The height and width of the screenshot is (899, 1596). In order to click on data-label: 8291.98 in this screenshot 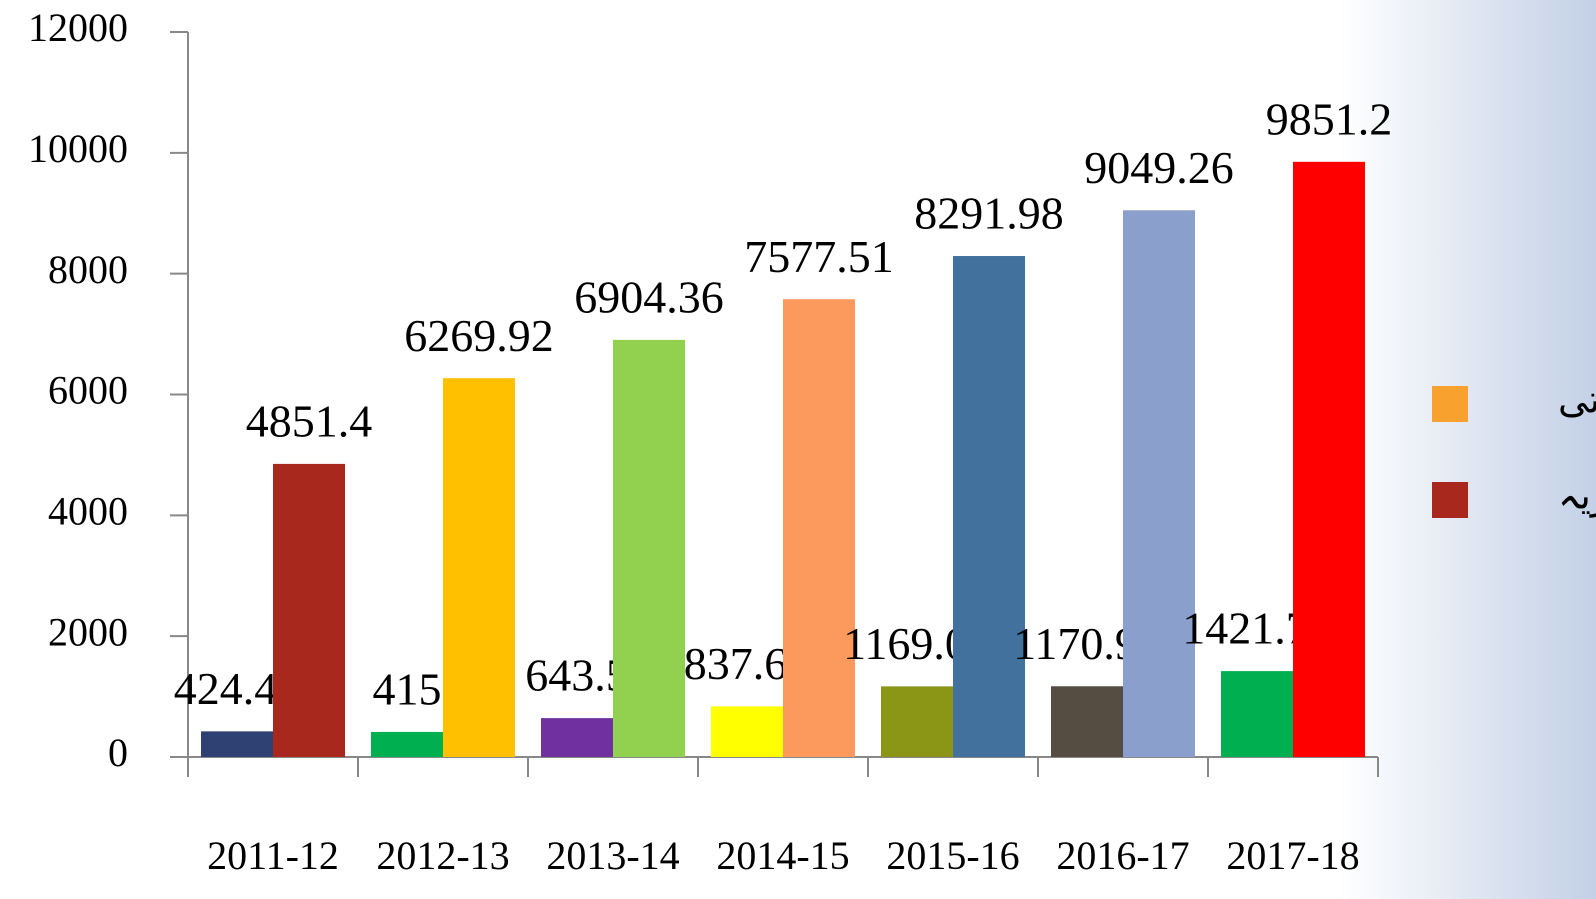, I will do `click(989, 213)`.